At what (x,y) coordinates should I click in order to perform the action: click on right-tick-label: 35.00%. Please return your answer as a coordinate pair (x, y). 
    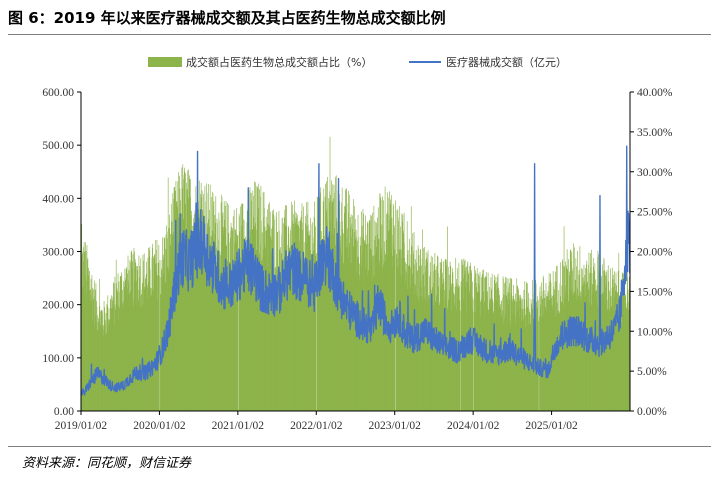
    Looking at the image, I should click on (655, 133).